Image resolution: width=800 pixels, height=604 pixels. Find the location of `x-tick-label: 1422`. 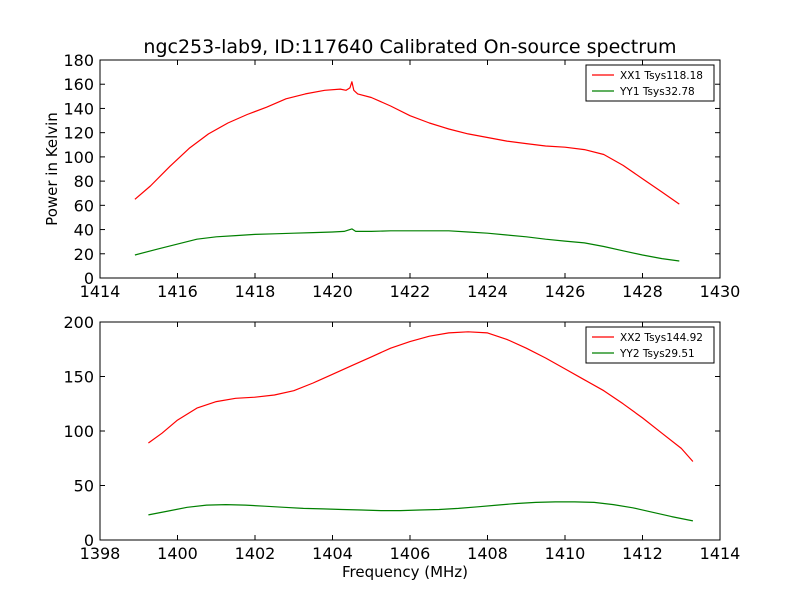

x-tick-label: 1422 is located at coordinates (410, 291).